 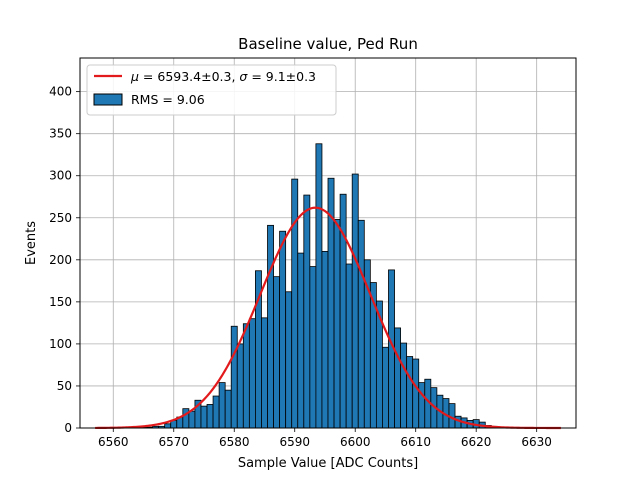 What do you see at coordinates (234, 442) in the screenshot?
I see `x-tick-label: 6580` at bounding box center [234, 442].